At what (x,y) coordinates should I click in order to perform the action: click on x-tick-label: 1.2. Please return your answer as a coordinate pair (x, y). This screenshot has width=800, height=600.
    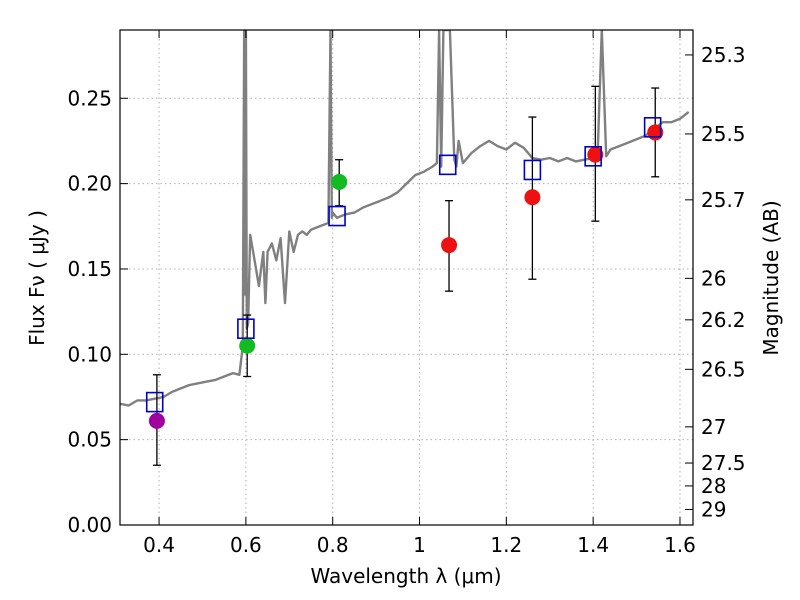
    Looking at the image, I should click on (506, 545).